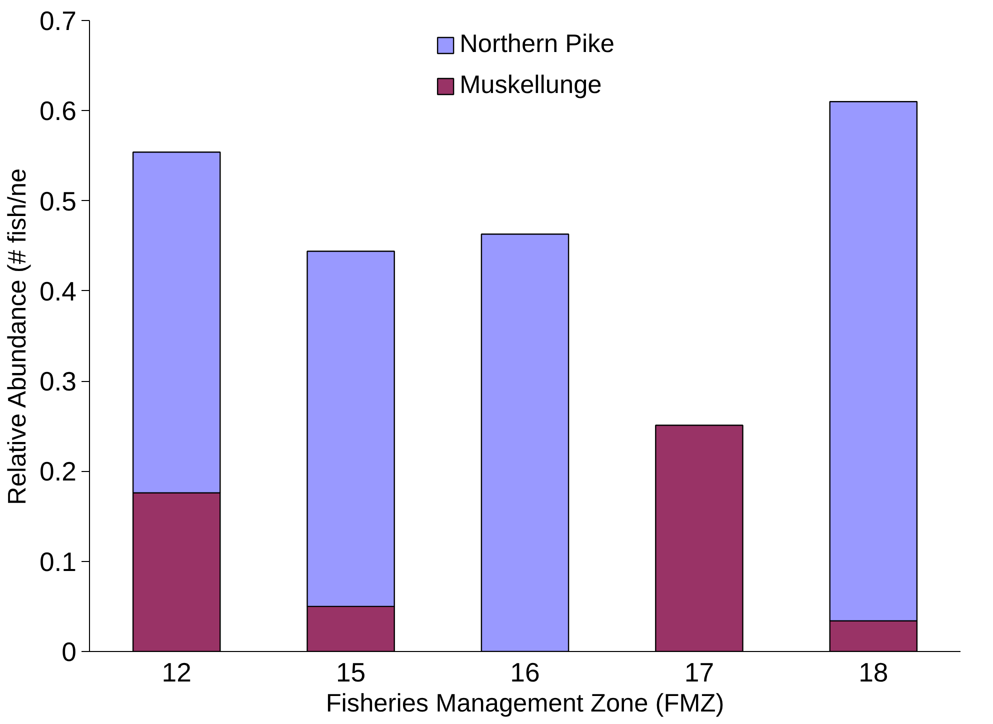 This screenshot has height=724, width=993. What do you see at coordinates (58, 111) in the screenshot?
I see `y-tick-label: 0.6` at bounding box center [58, 111].